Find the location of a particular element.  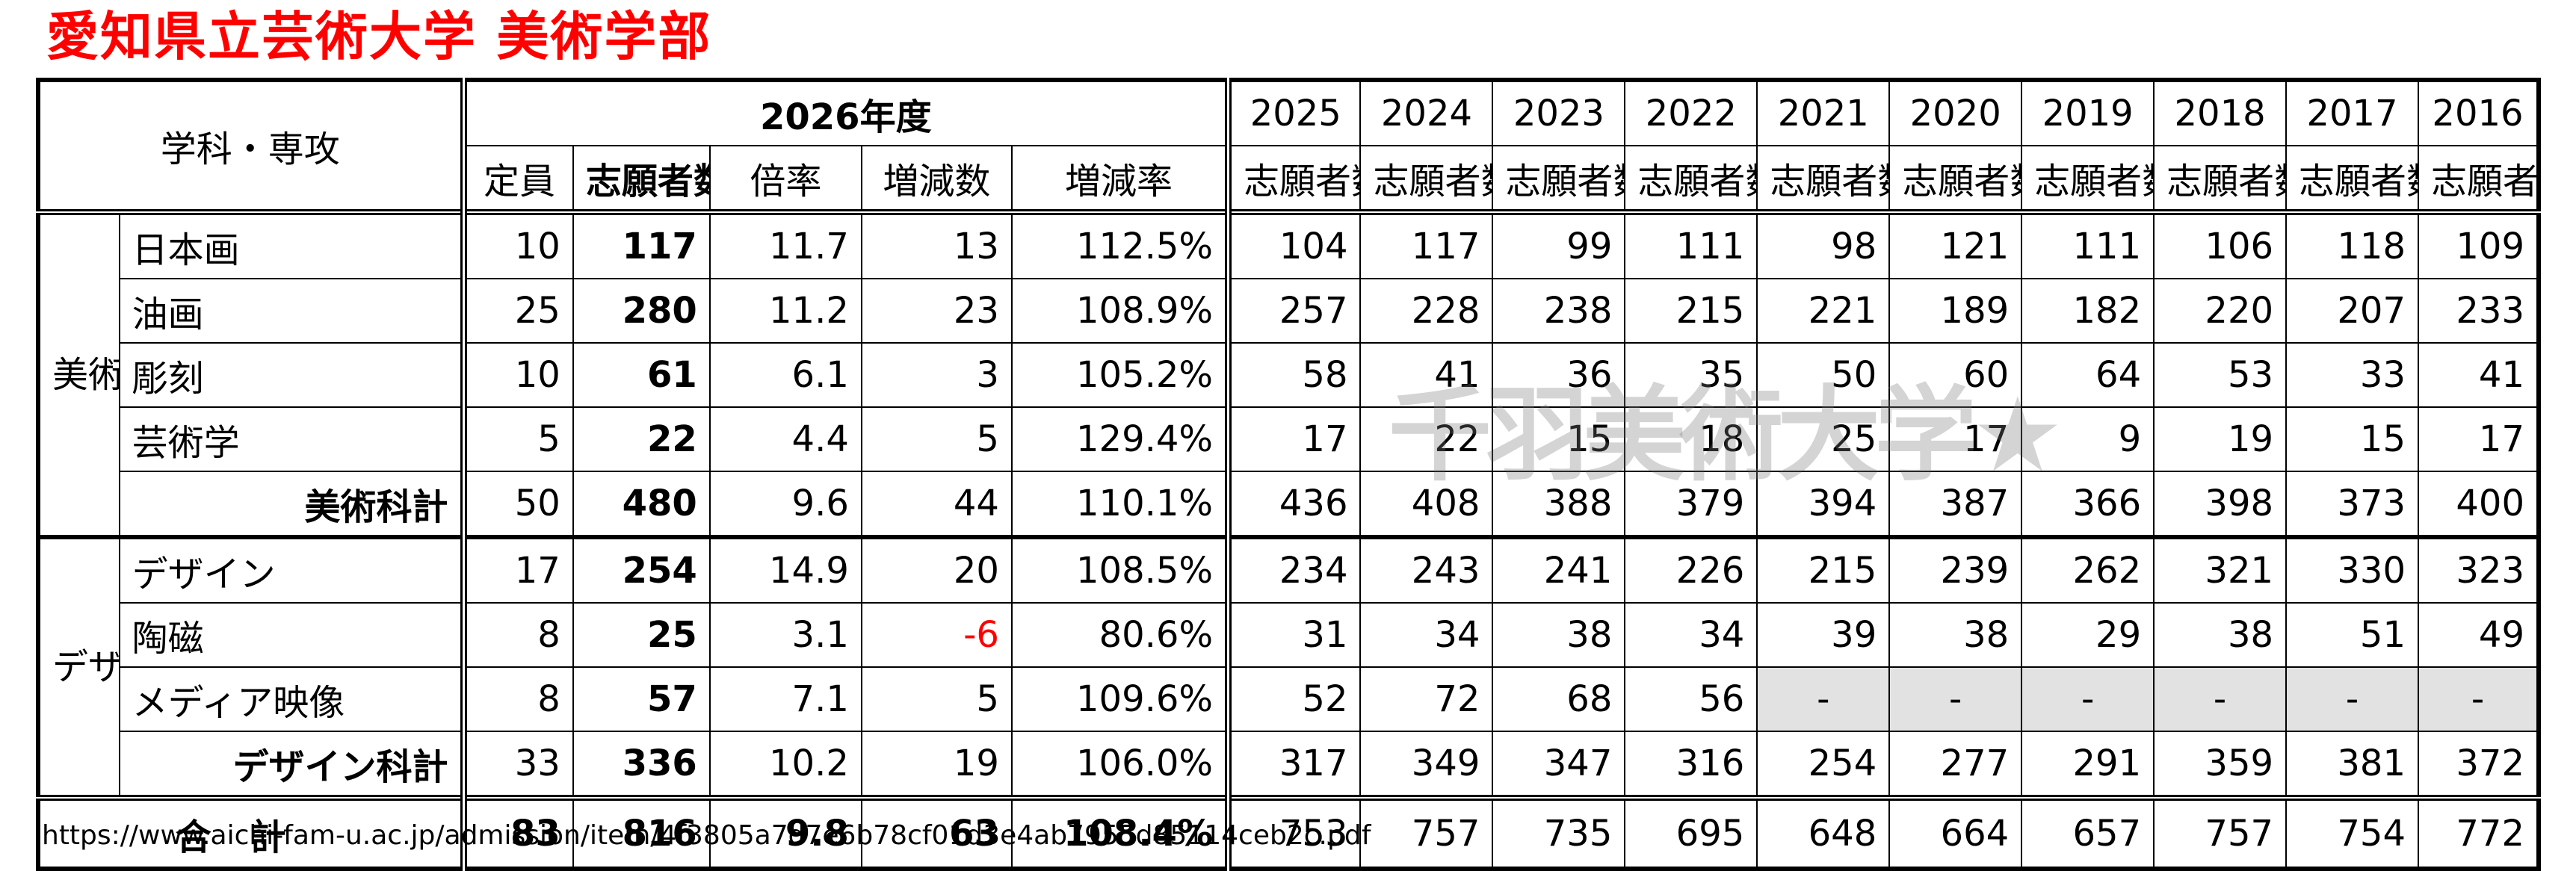

past-applicants-cell: 347 is located at coordinates (1559, 765).